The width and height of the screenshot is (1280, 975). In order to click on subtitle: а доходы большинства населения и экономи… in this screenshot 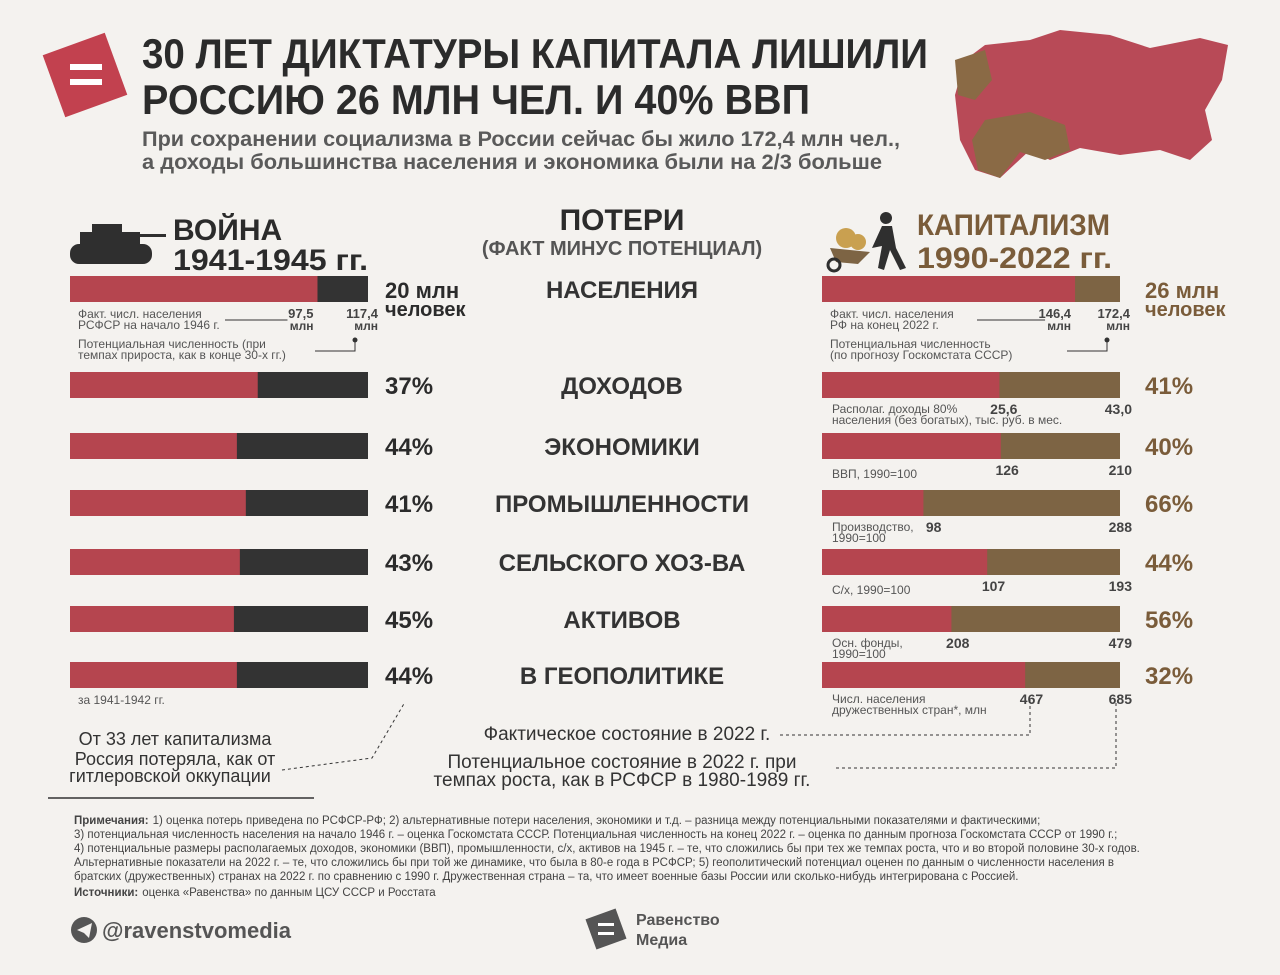, I will do `click(512, 162)`.